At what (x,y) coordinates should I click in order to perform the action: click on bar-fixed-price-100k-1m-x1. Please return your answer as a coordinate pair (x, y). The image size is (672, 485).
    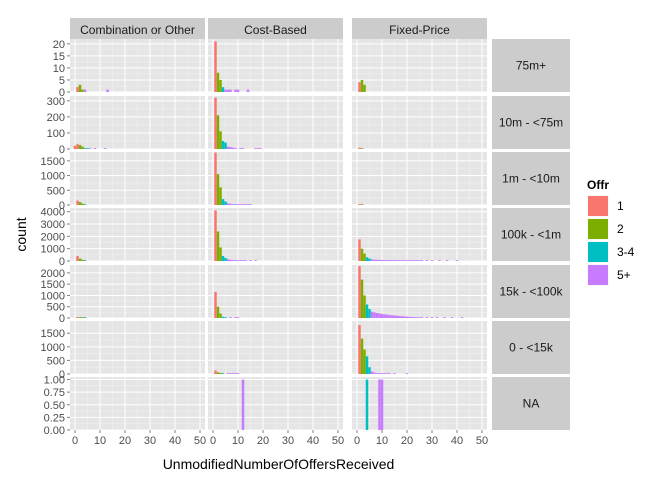
    Looking at the image, I should click on (359, 250).